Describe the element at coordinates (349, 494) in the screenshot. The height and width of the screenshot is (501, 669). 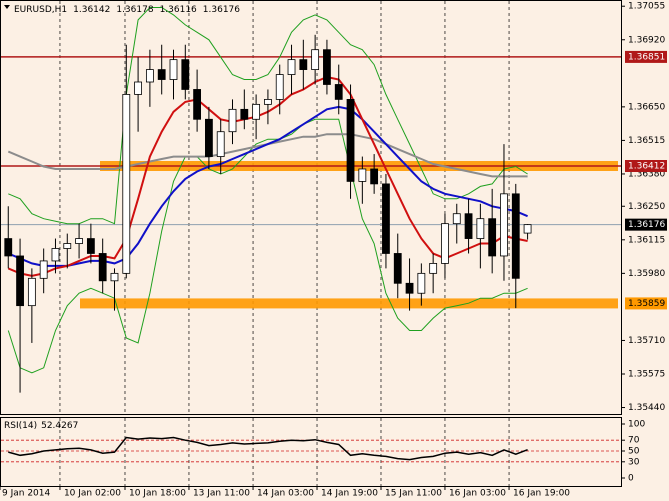
I see `x-tick-label: 14 Jan 19:00` at that location.